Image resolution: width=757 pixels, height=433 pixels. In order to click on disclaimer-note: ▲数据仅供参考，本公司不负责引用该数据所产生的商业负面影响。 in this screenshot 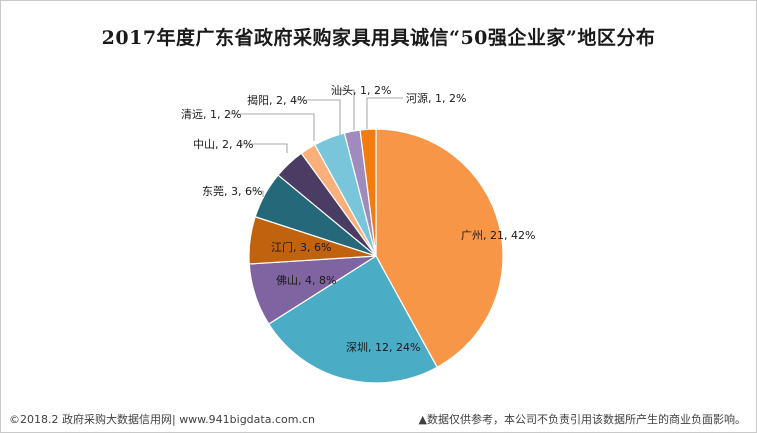, I will do `click(582, 419)`.